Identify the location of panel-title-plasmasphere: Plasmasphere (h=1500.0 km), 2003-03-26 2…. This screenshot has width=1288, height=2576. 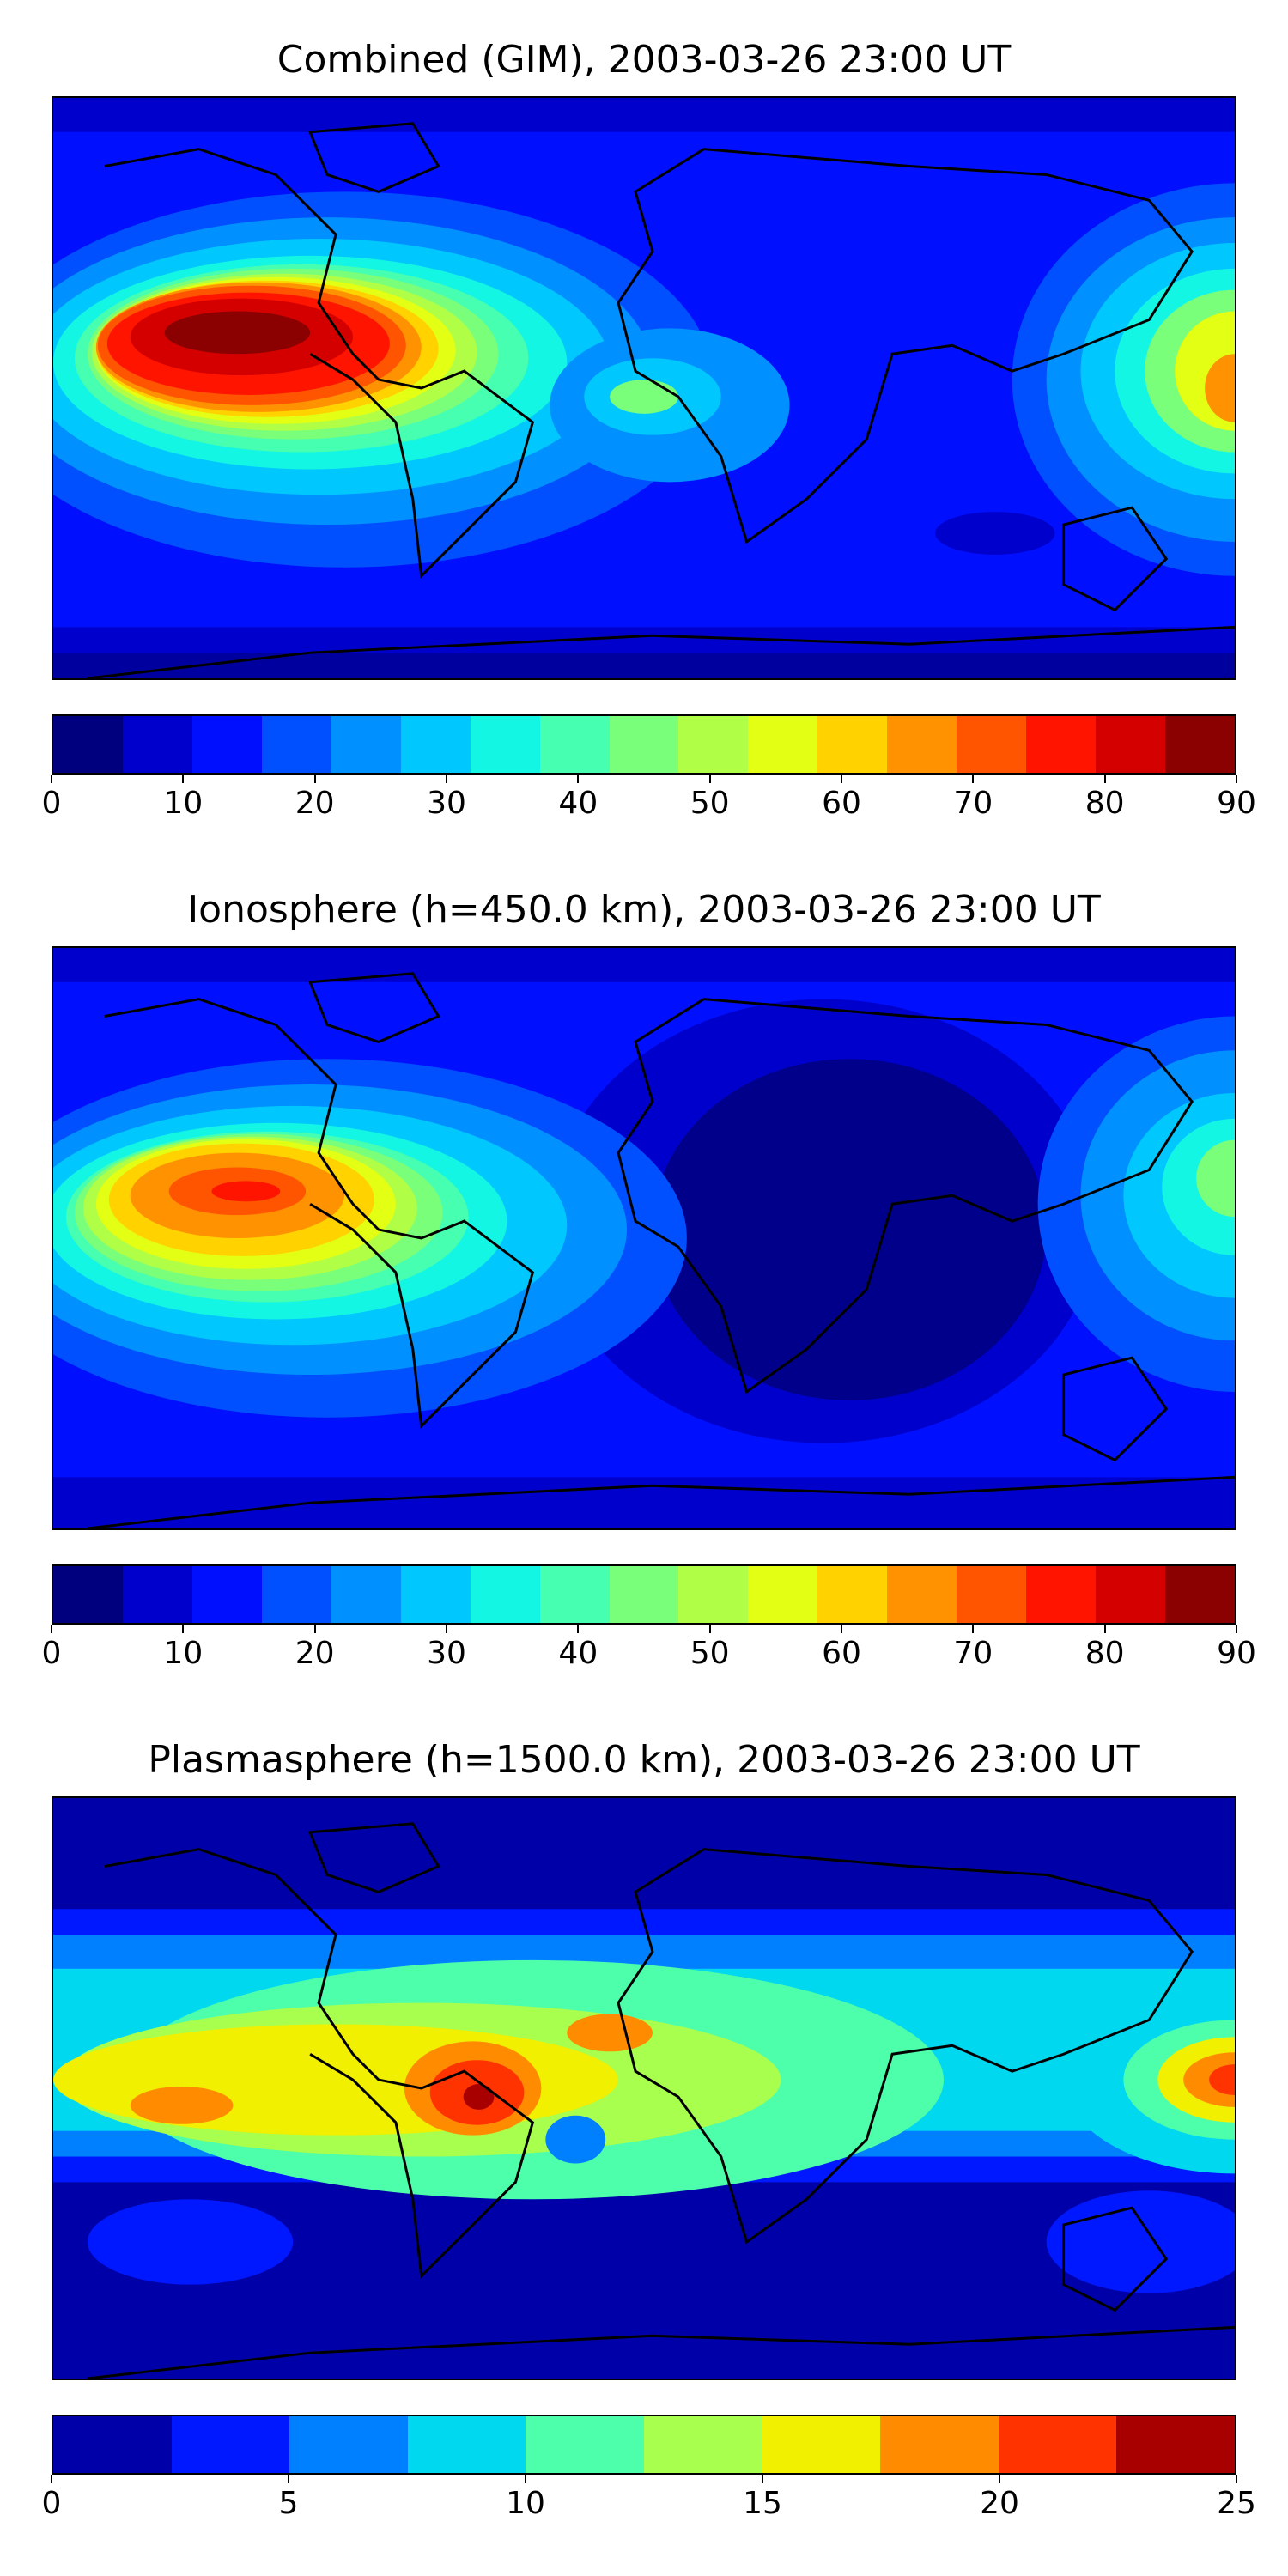
(644, 1760).